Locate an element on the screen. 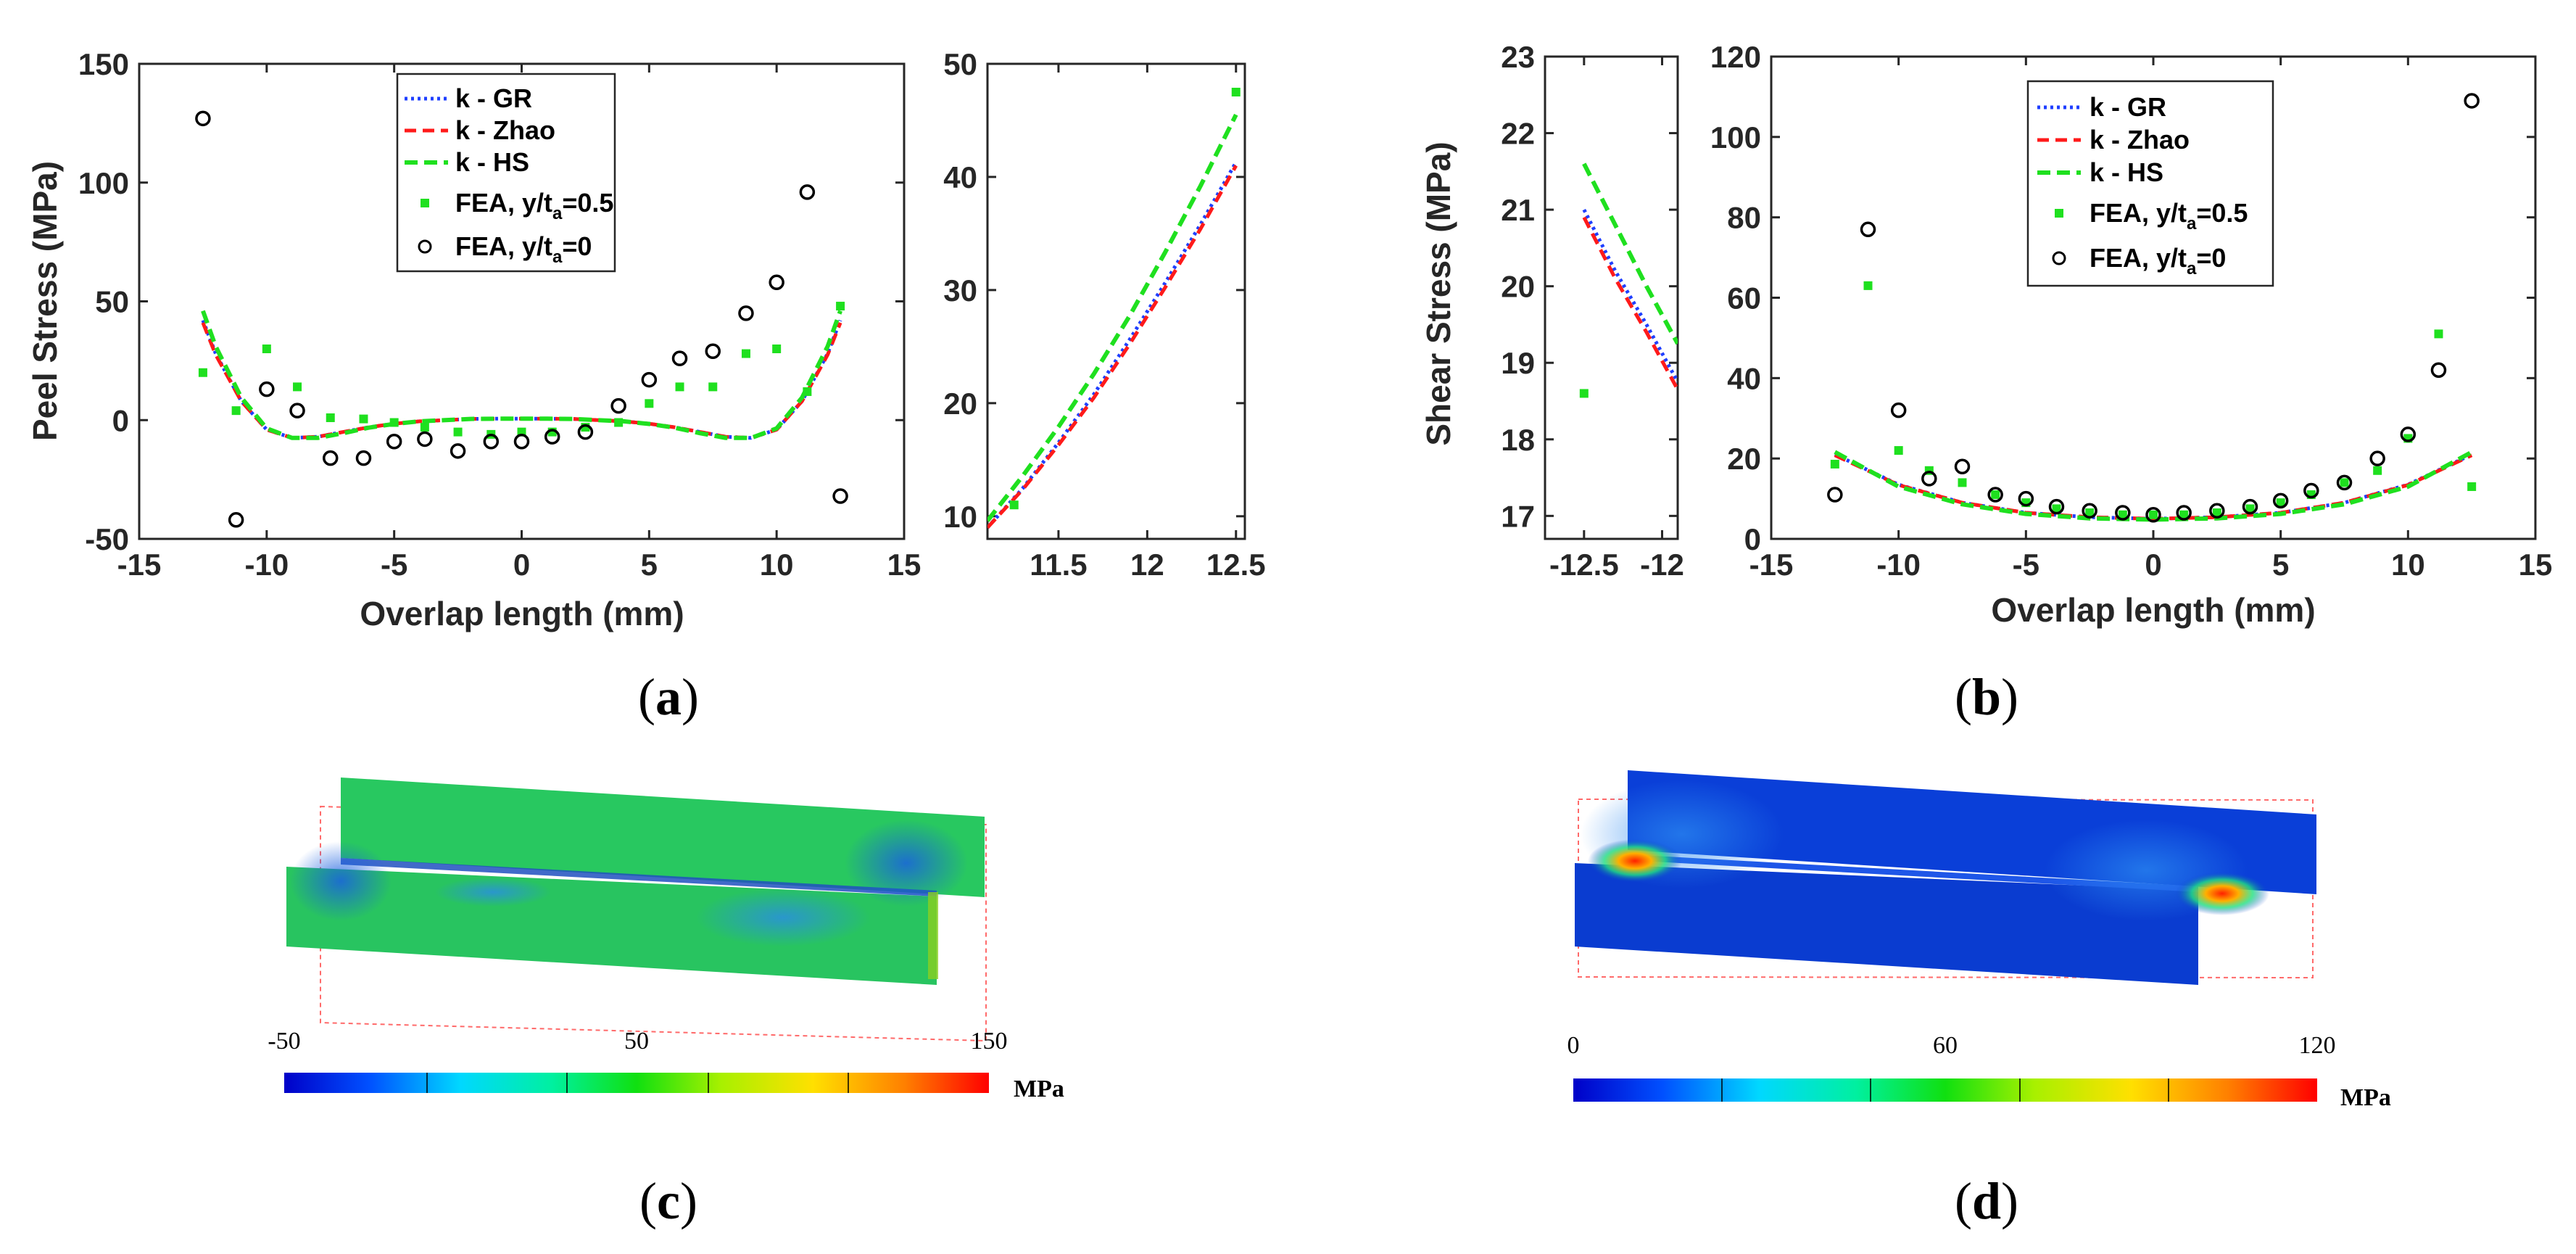 This screenshot has height=1254, width=2576. peel-inset-plot-area is located at coordinates (1114, 308).